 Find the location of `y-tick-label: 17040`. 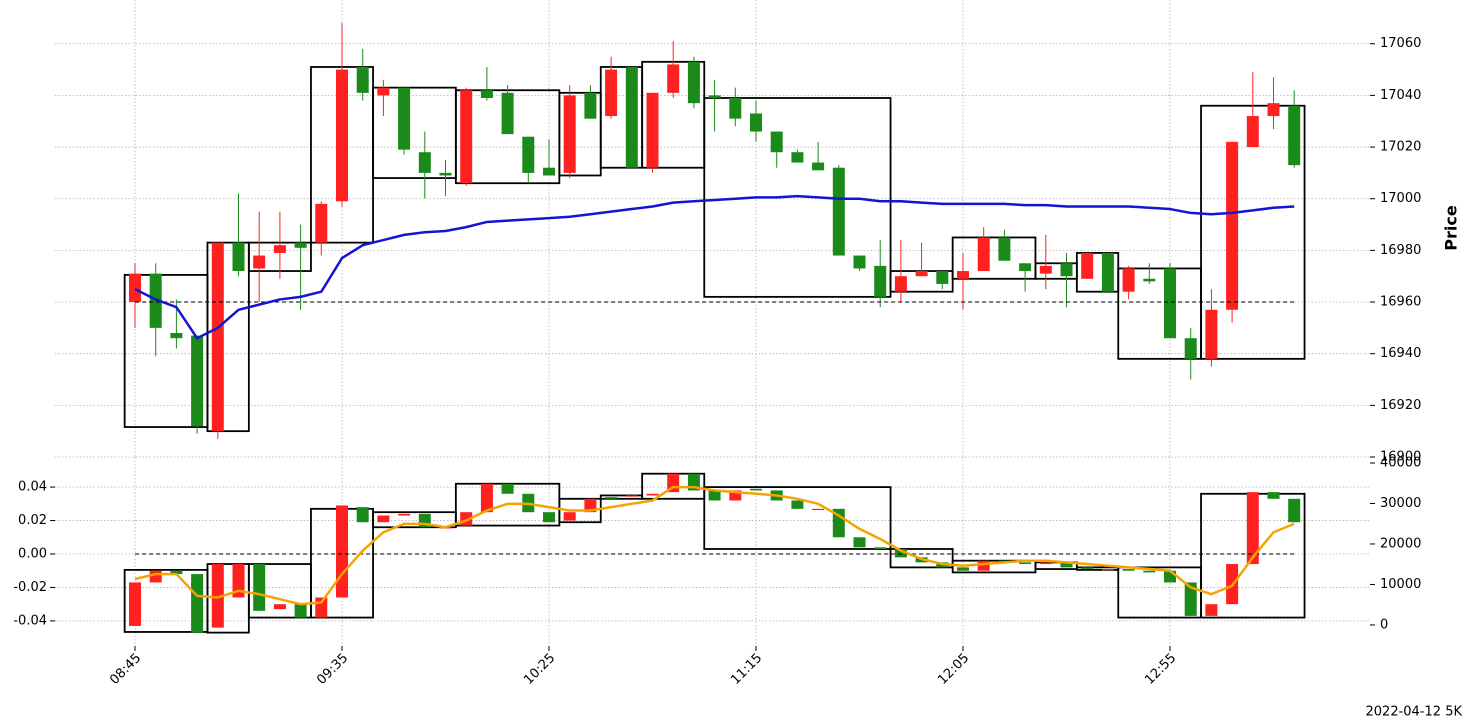

y-tick-label: 17040 is located at coordinates (1400, 95).